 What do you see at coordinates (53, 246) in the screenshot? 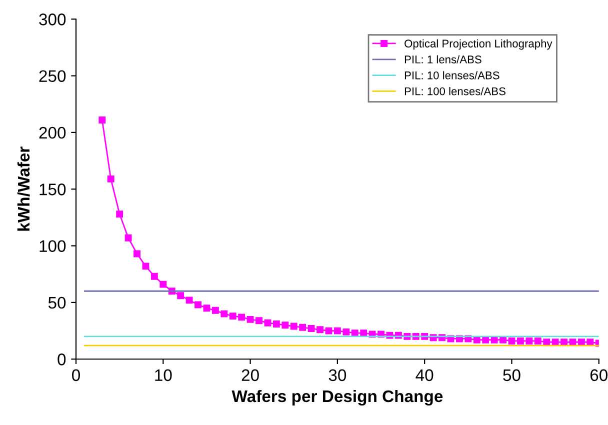
I see `y-tick-label: 100` at bounding box center [53, 246].